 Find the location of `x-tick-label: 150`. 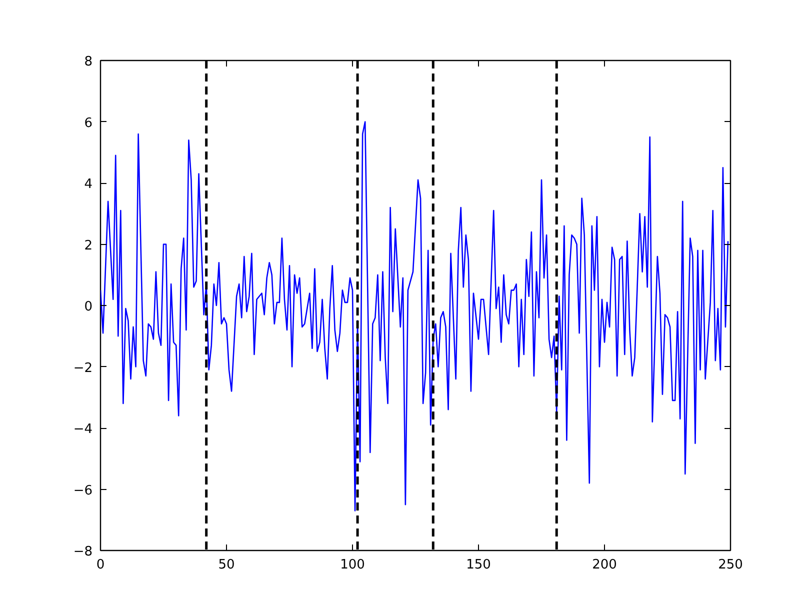

x-tick-label: 150 is located at coordinates (478, 565).